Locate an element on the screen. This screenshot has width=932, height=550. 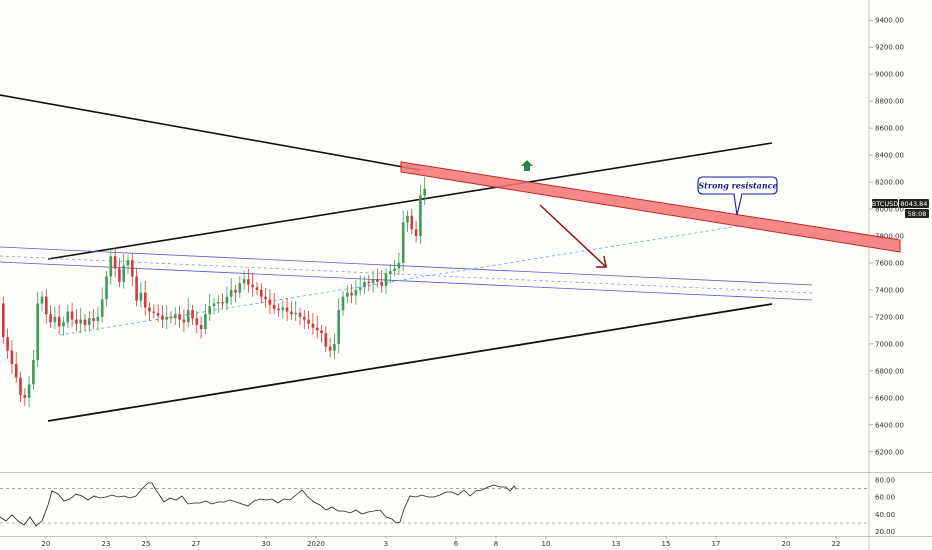
price-tick-label: 7600.00 is located at coordinates (889, 263).